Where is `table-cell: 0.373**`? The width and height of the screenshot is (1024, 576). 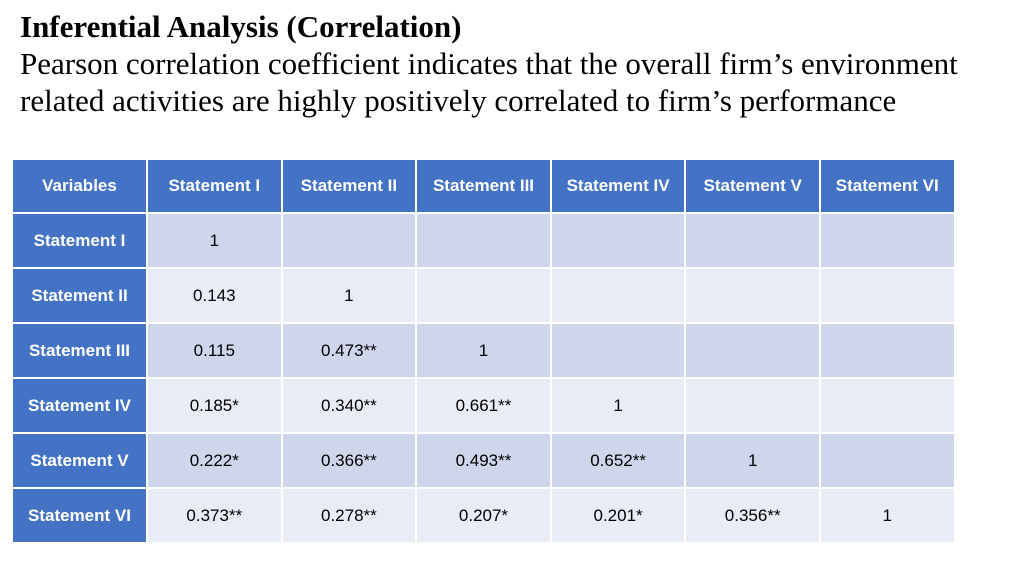
table-cell: 0.373** is located at coordinates (214, 515).